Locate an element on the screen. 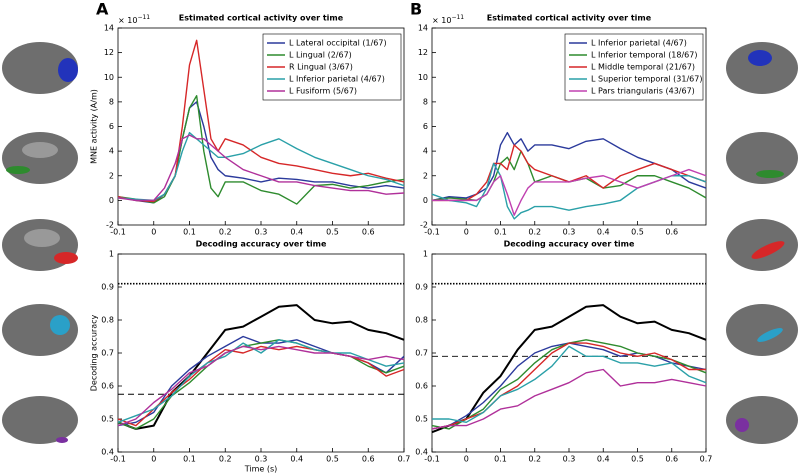 This screenshot has width=800, height=476. legend-label: L Inferior temporal (18/67) is located at coordinates (644, 55).